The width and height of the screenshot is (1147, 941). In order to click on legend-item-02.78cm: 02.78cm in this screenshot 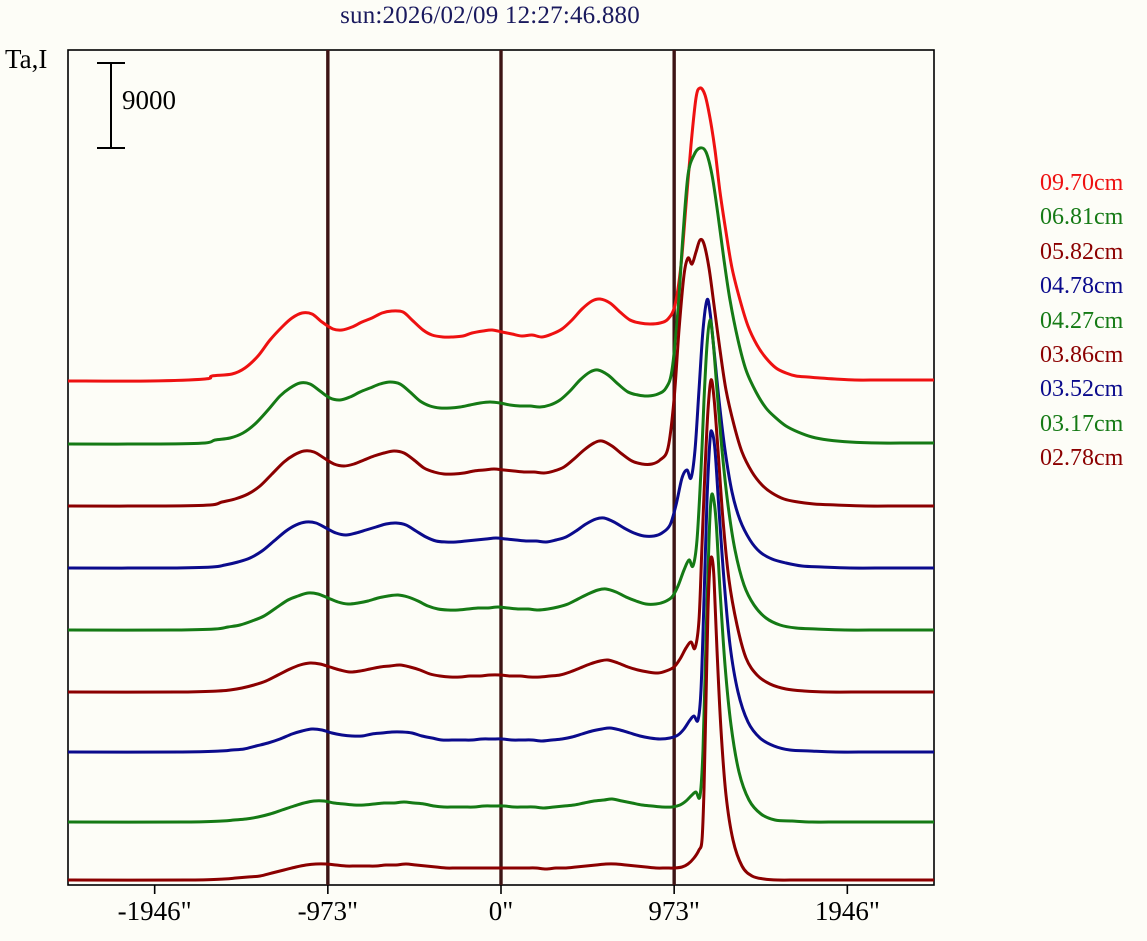, I will do `click(1082, 458)`.